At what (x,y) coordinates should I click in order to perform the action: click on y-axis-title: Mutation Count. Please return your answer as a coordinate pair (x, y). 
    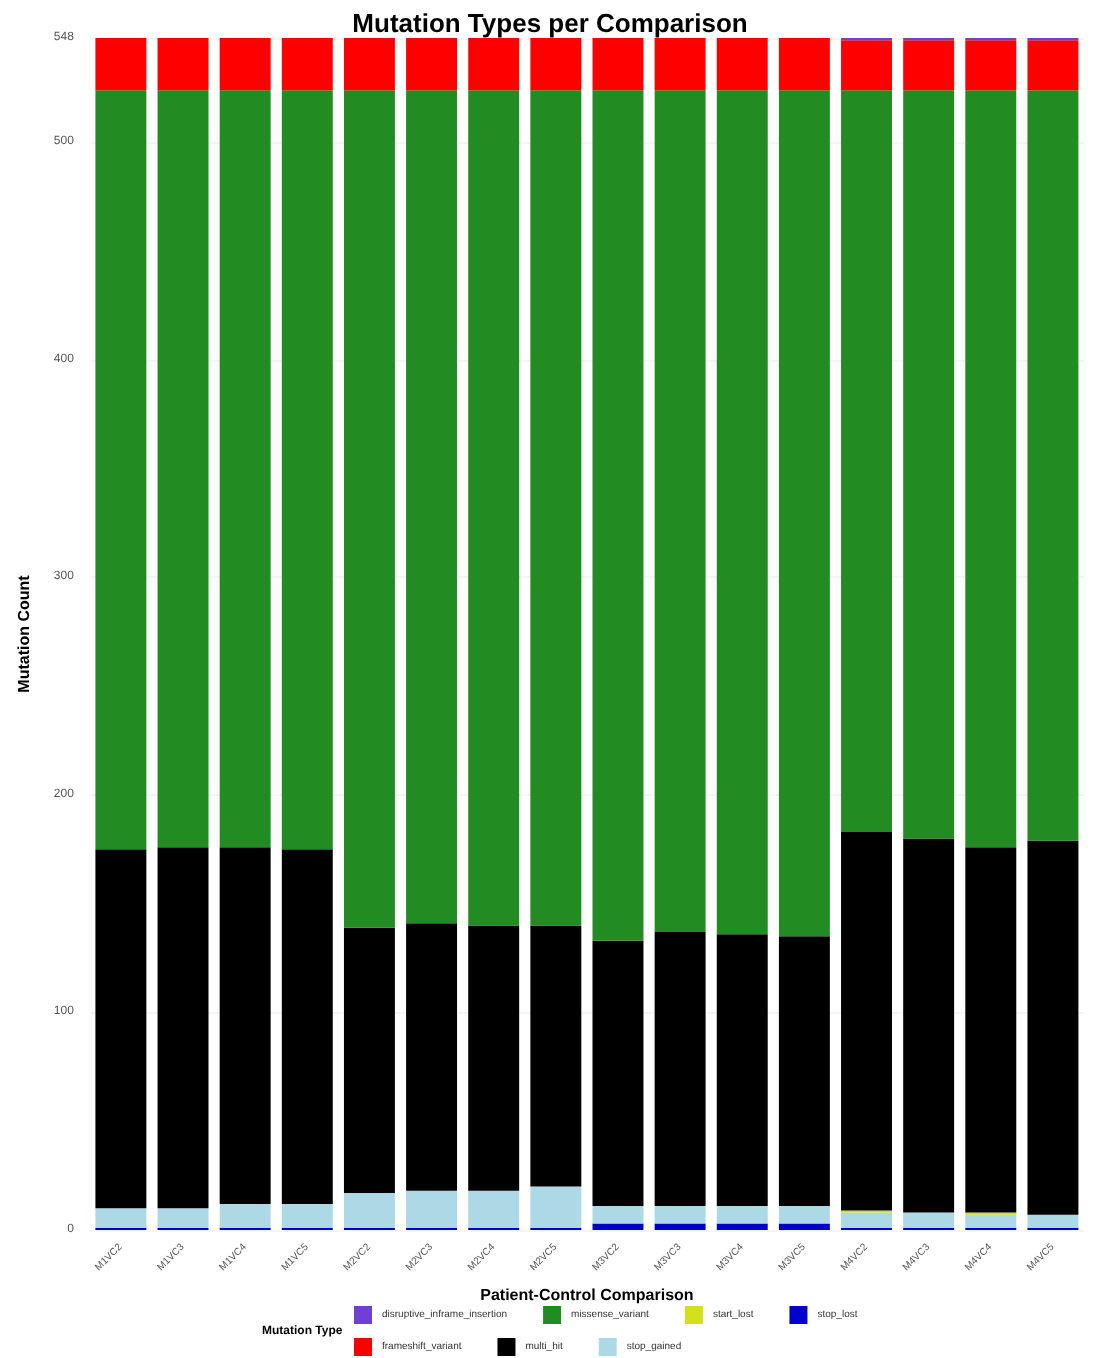
    Looking at the image, I should click on (24, 633).